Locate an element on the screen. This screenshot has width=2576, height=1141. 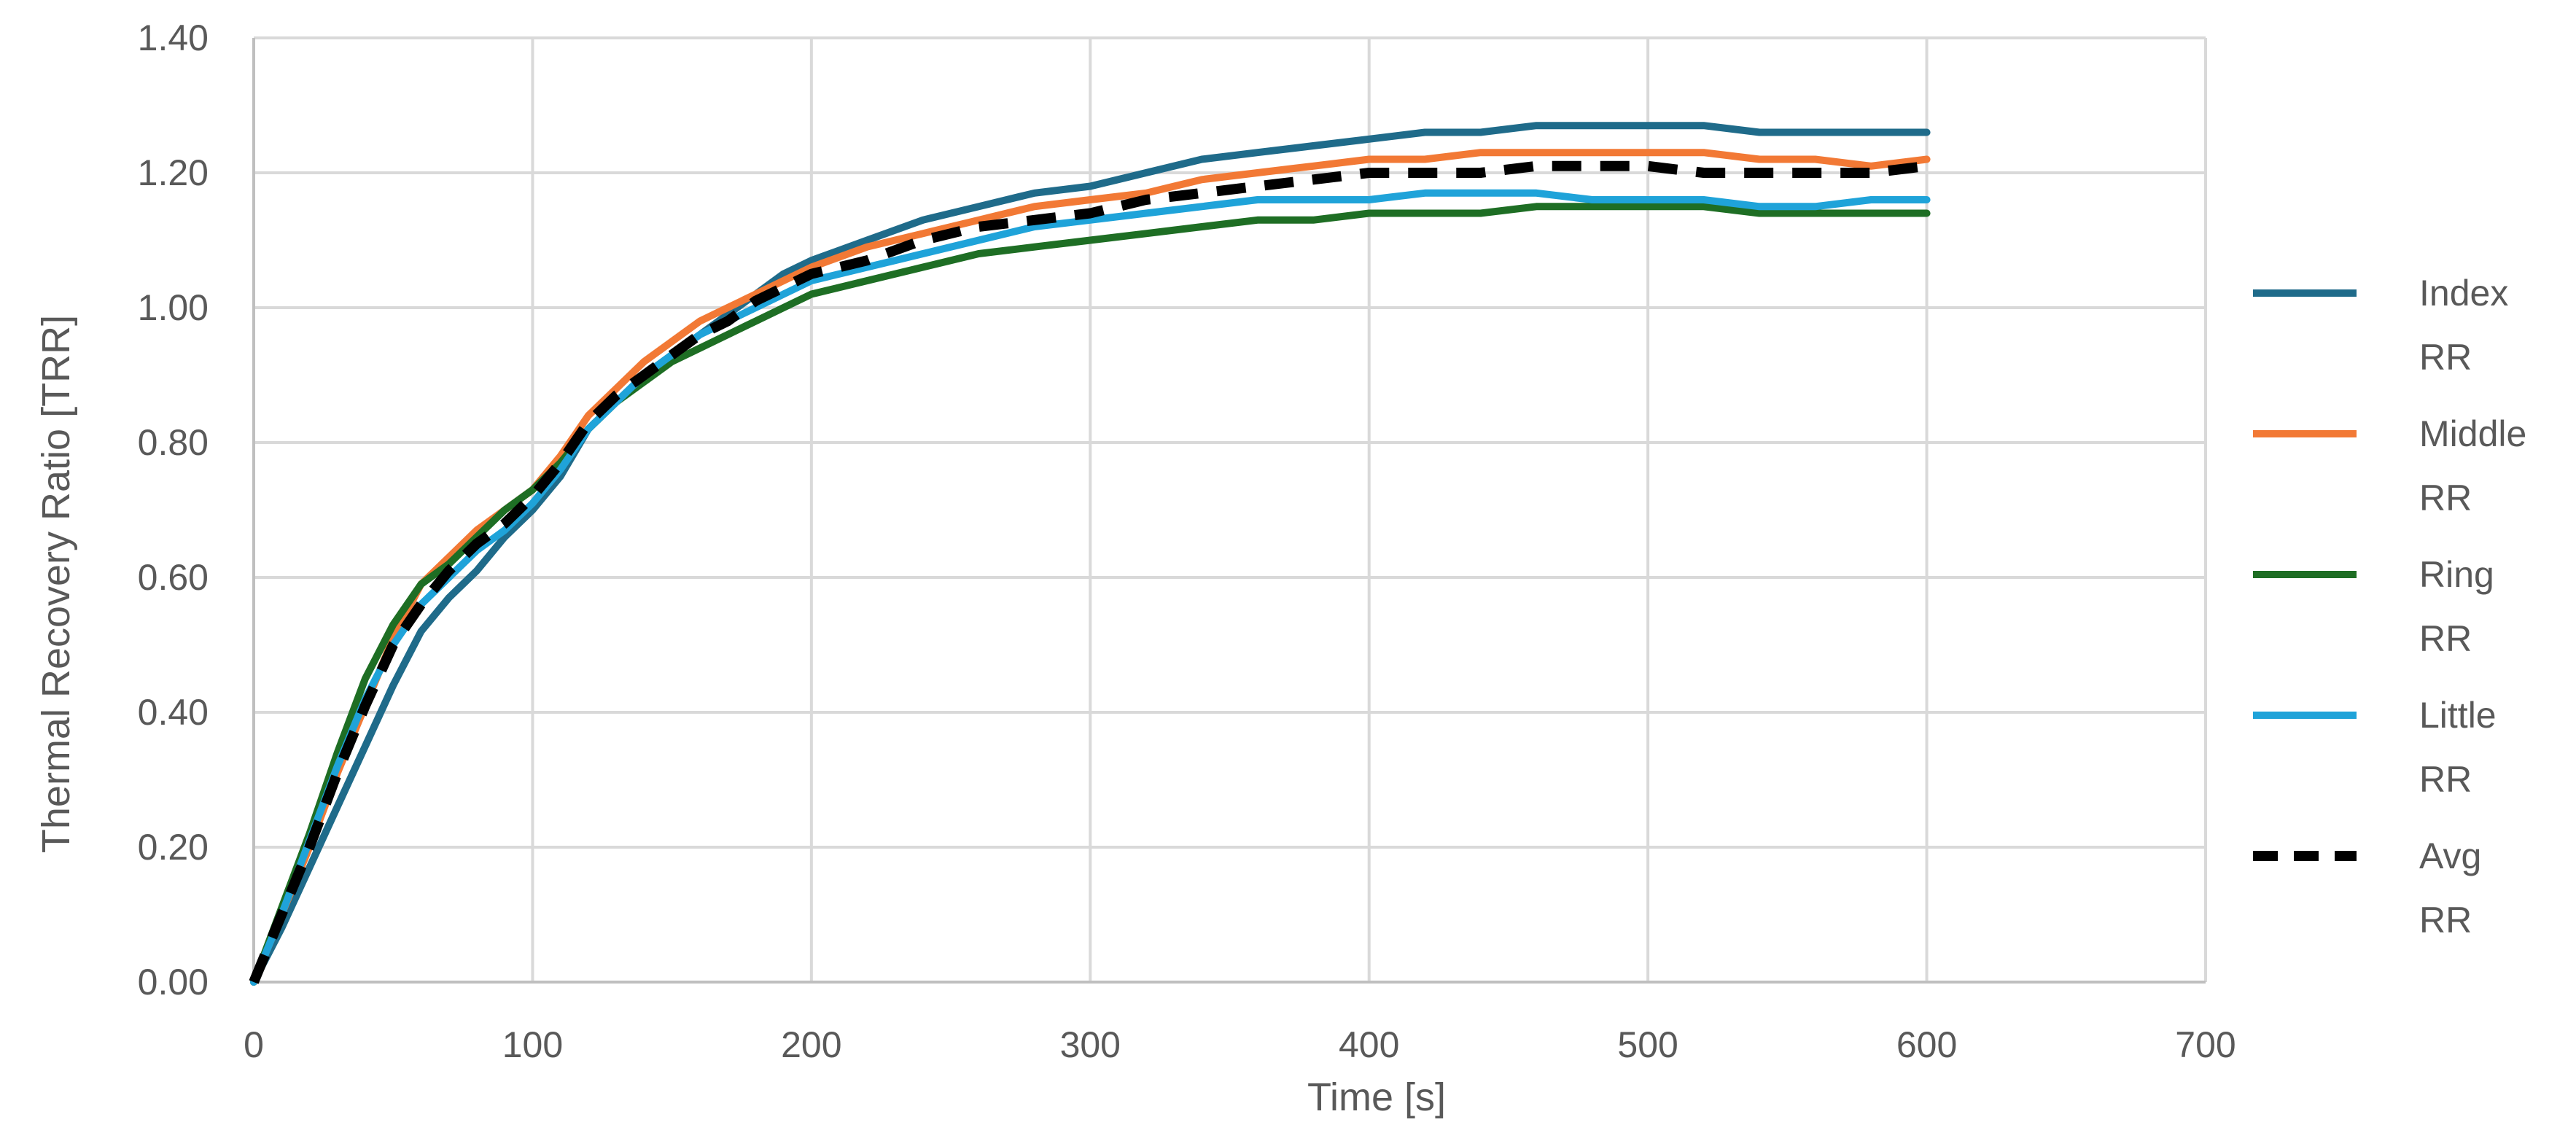
x-tick-label: 700 is located at coordinates (2205, 1044).